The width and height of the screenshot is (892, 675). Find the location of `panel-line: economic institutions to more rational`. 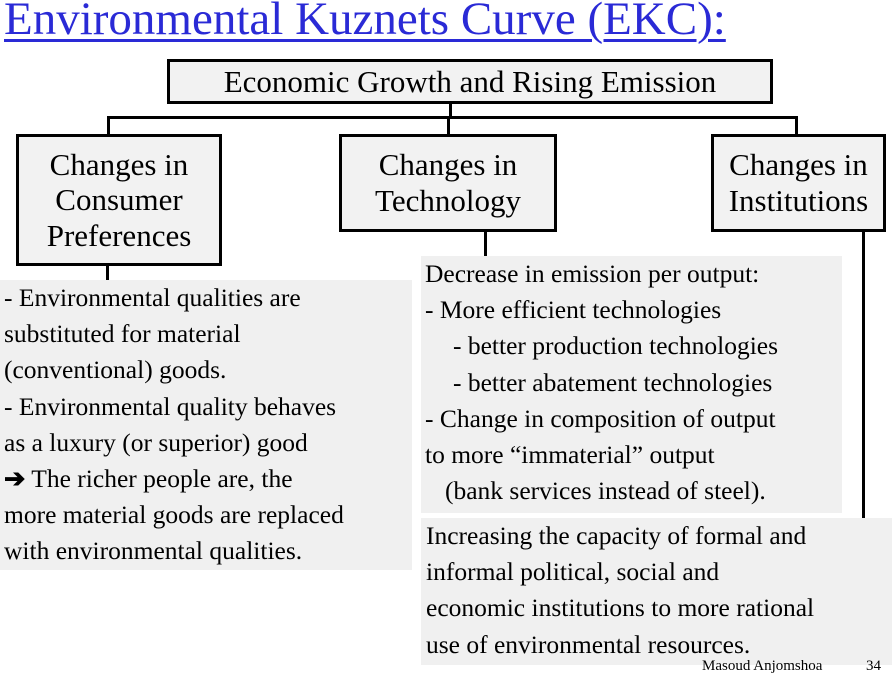

panel-line: economic institutions to more rational is located at coordinates (620, 608).